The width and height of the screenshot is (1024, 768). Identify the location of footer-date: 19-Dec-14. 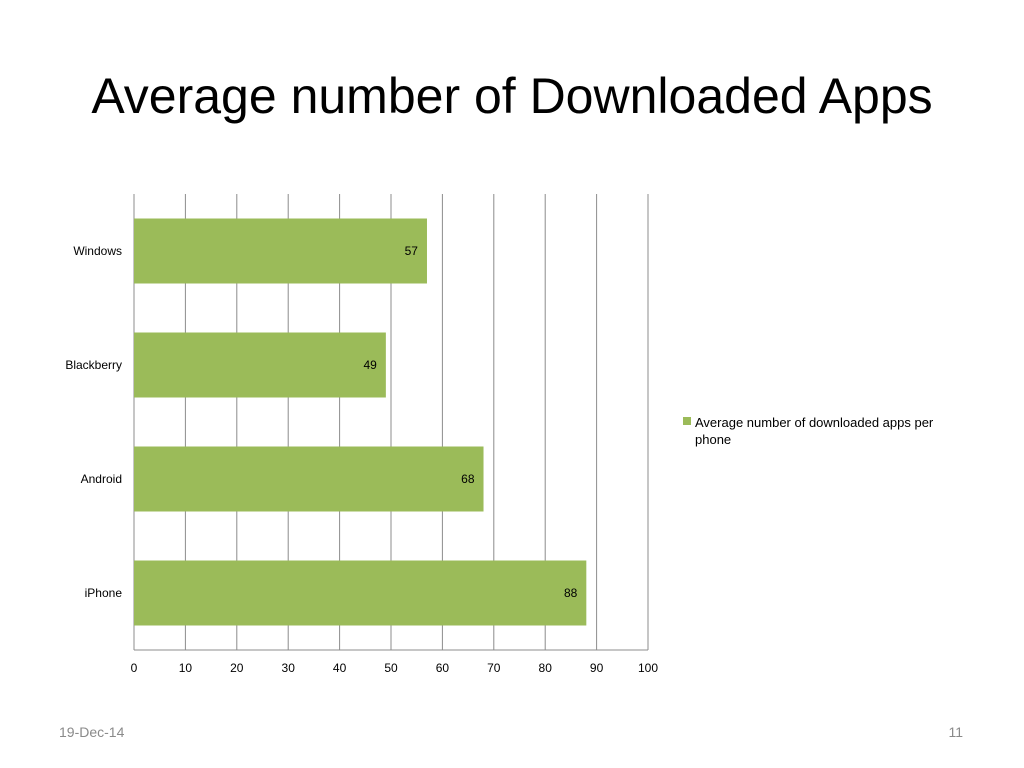
(92, 732).